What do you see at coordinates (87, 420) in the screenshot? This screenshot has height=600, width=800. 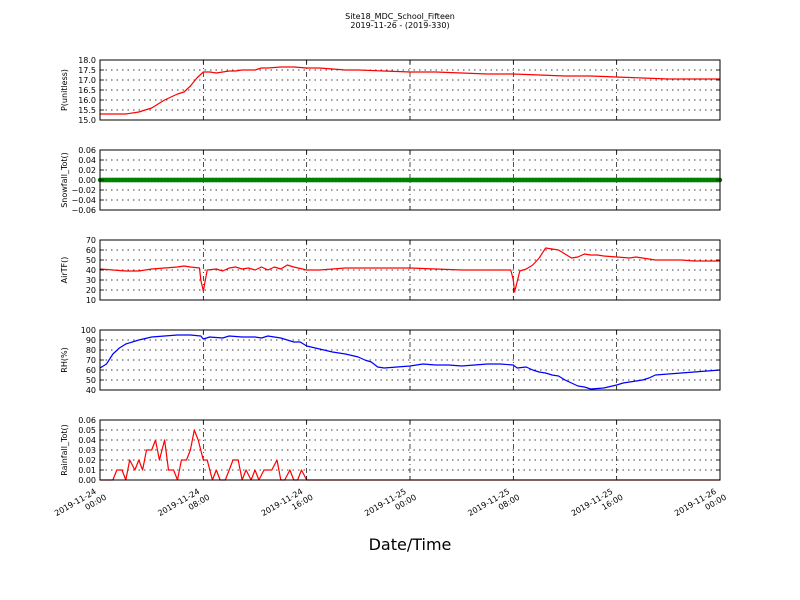 I see `panel-5-ytick-label: 0.06` at bounding box center [87, 420].